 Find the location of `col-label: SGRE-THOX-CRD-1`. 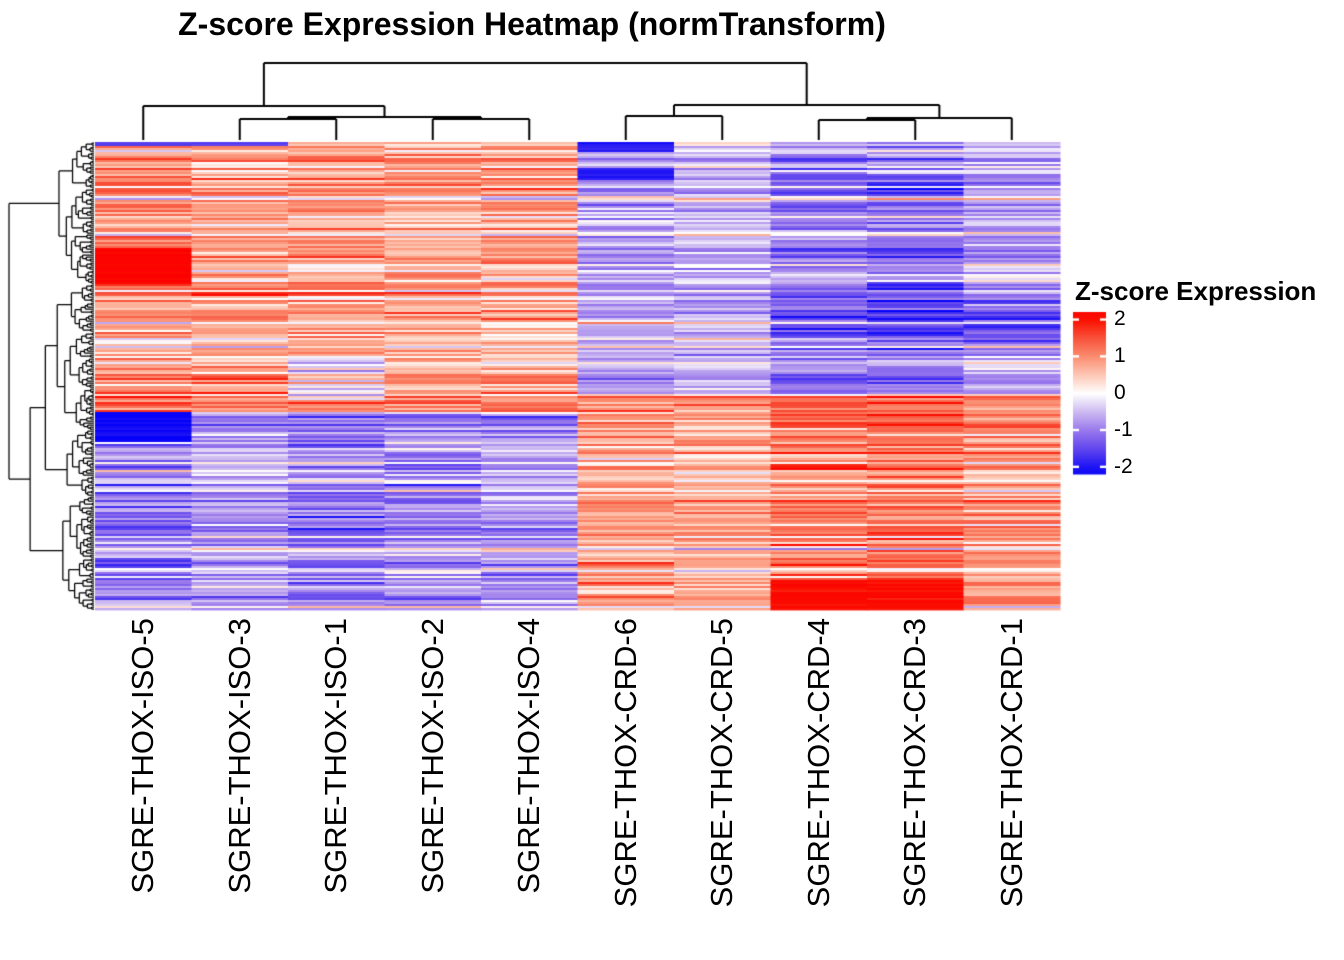

col-label: SGRE-THOX-CRD-1 is located at coordinates (1011, 763).